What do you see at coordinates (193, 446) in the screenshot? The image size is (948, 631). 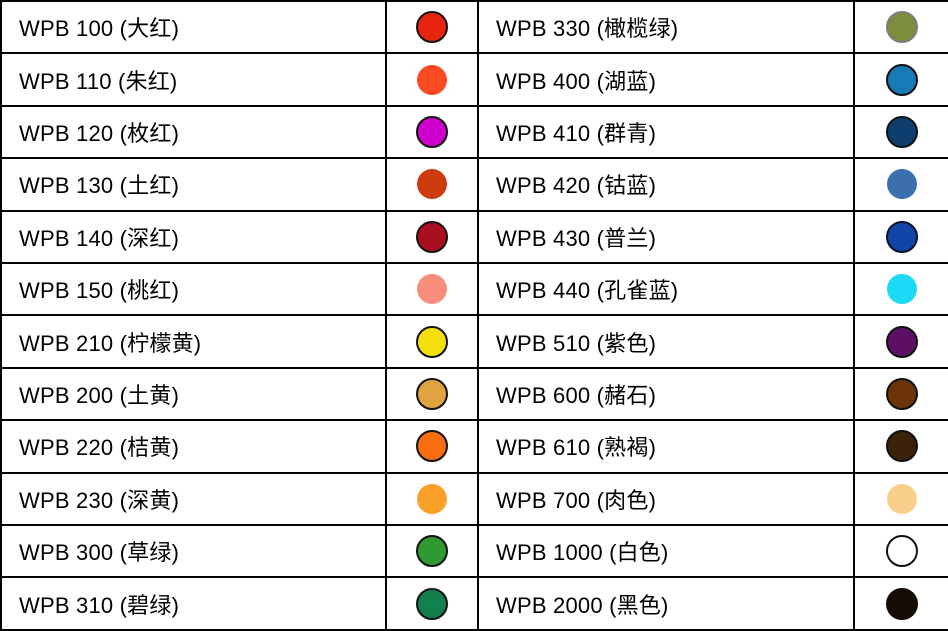 I see `color-code-label: WPB 220 (桔黄)` at bounding box center [193, 446].